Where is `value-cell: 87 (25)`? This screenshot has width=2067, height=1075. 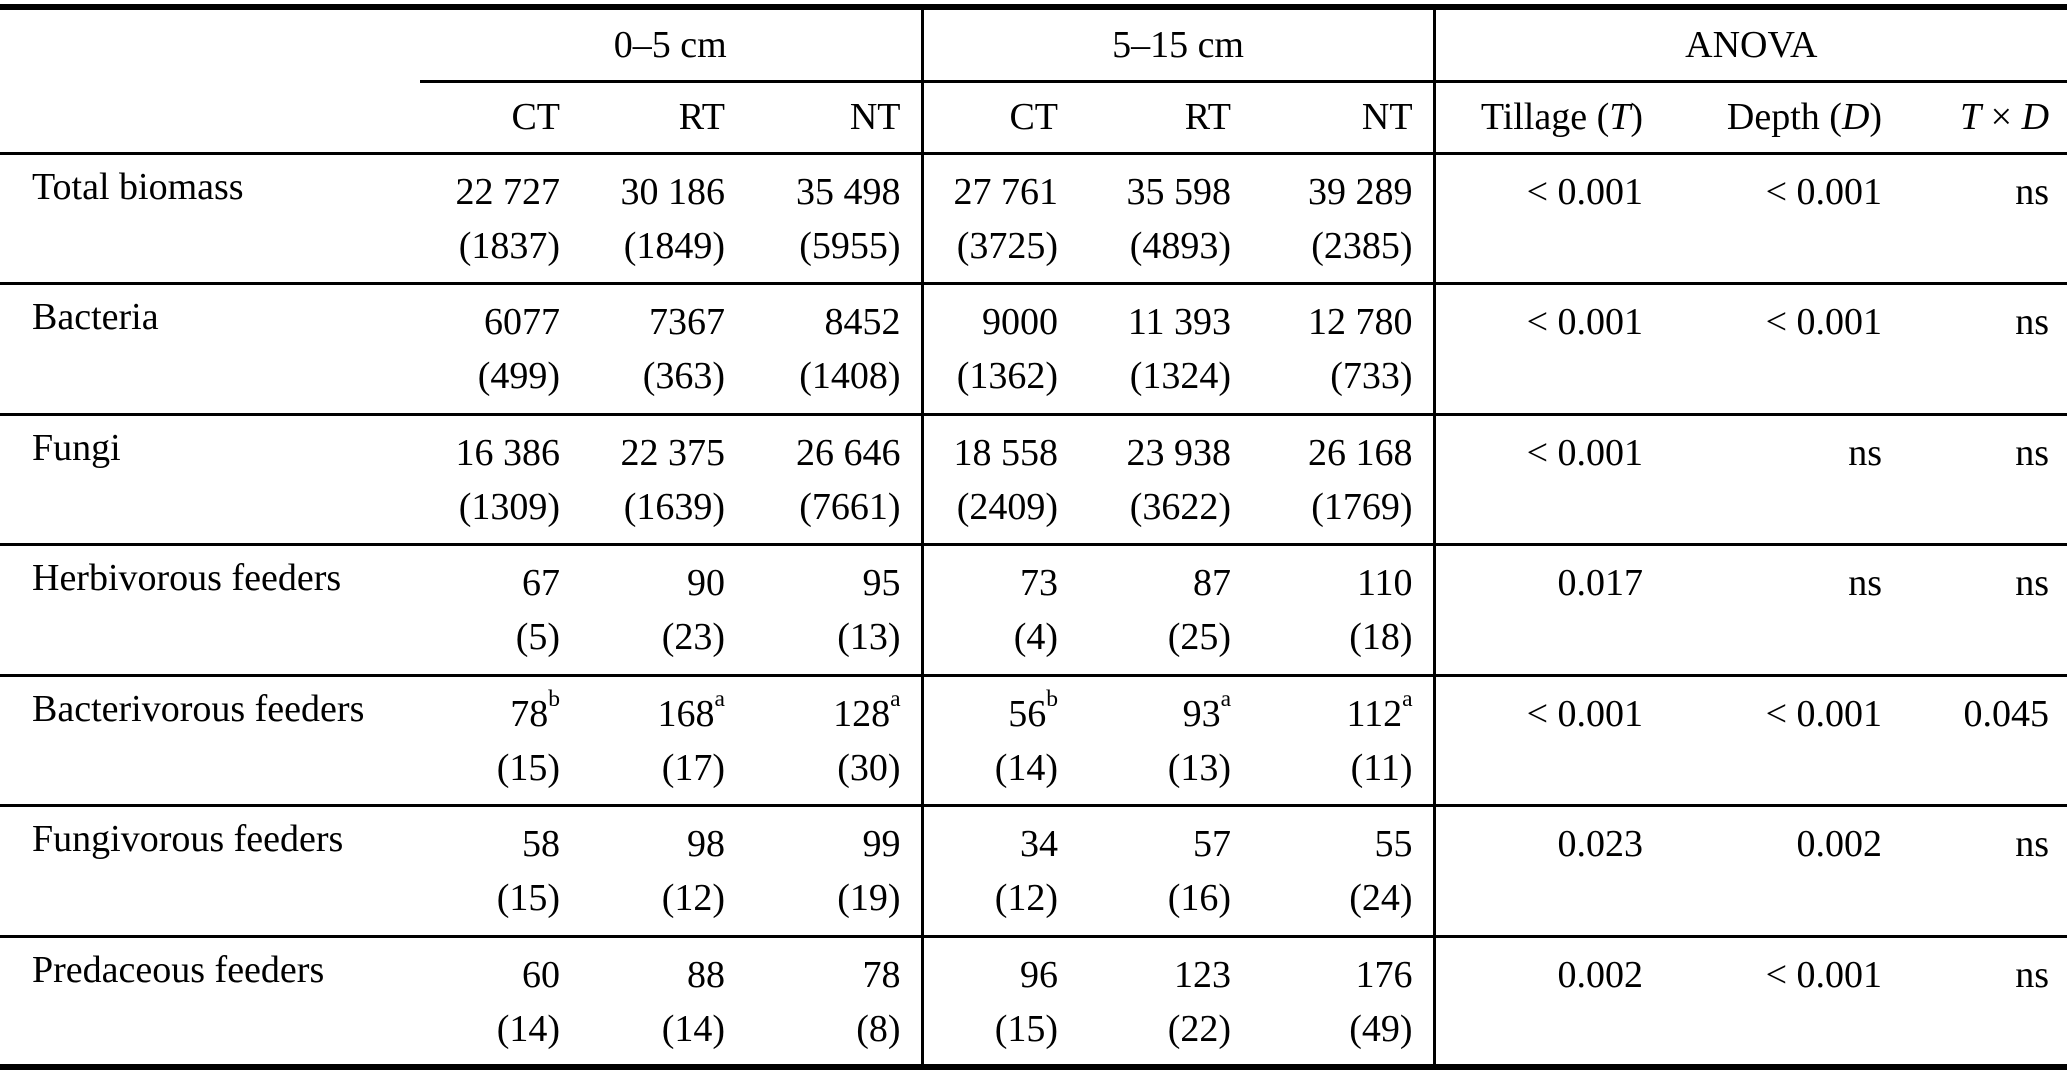 value-cell: 87 (25) is located at coordinates (1165, 610).